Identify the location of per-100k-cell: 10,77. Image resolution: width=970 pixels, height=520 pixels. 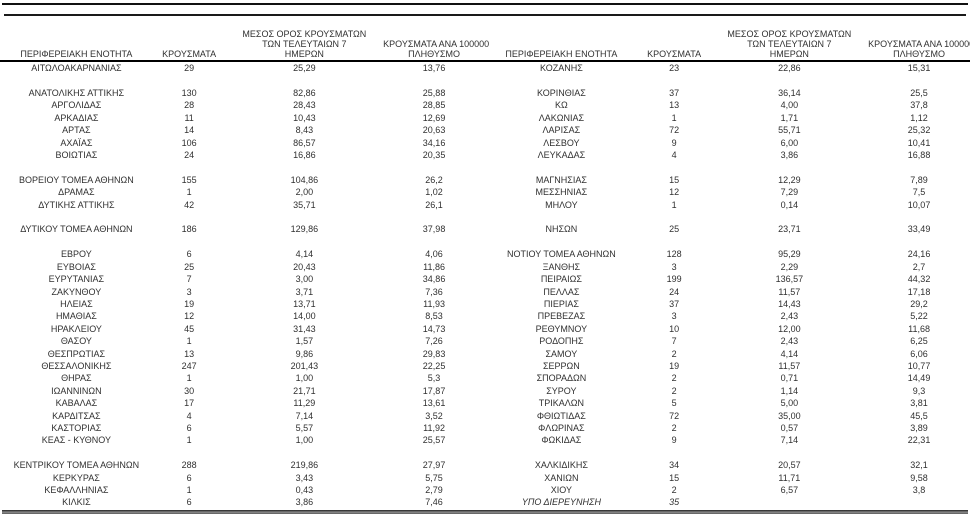
(919, 365).